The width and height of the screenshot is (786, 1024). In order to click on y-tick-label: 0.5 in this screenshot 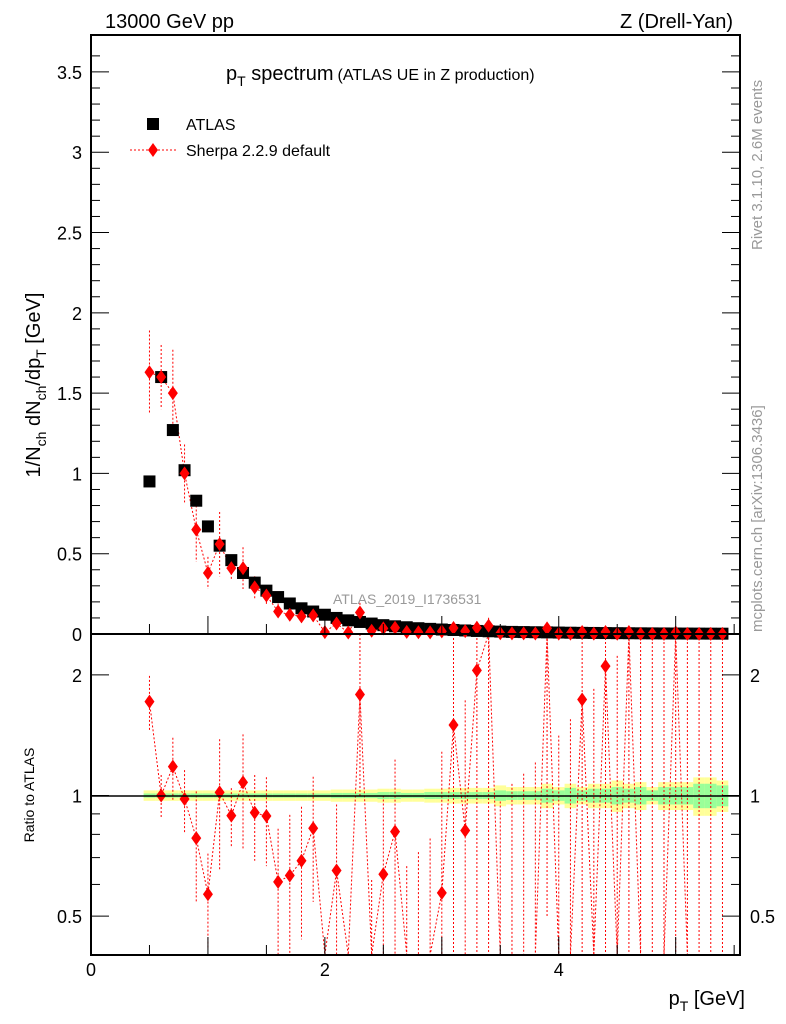, I will do `click(69, 555)`.